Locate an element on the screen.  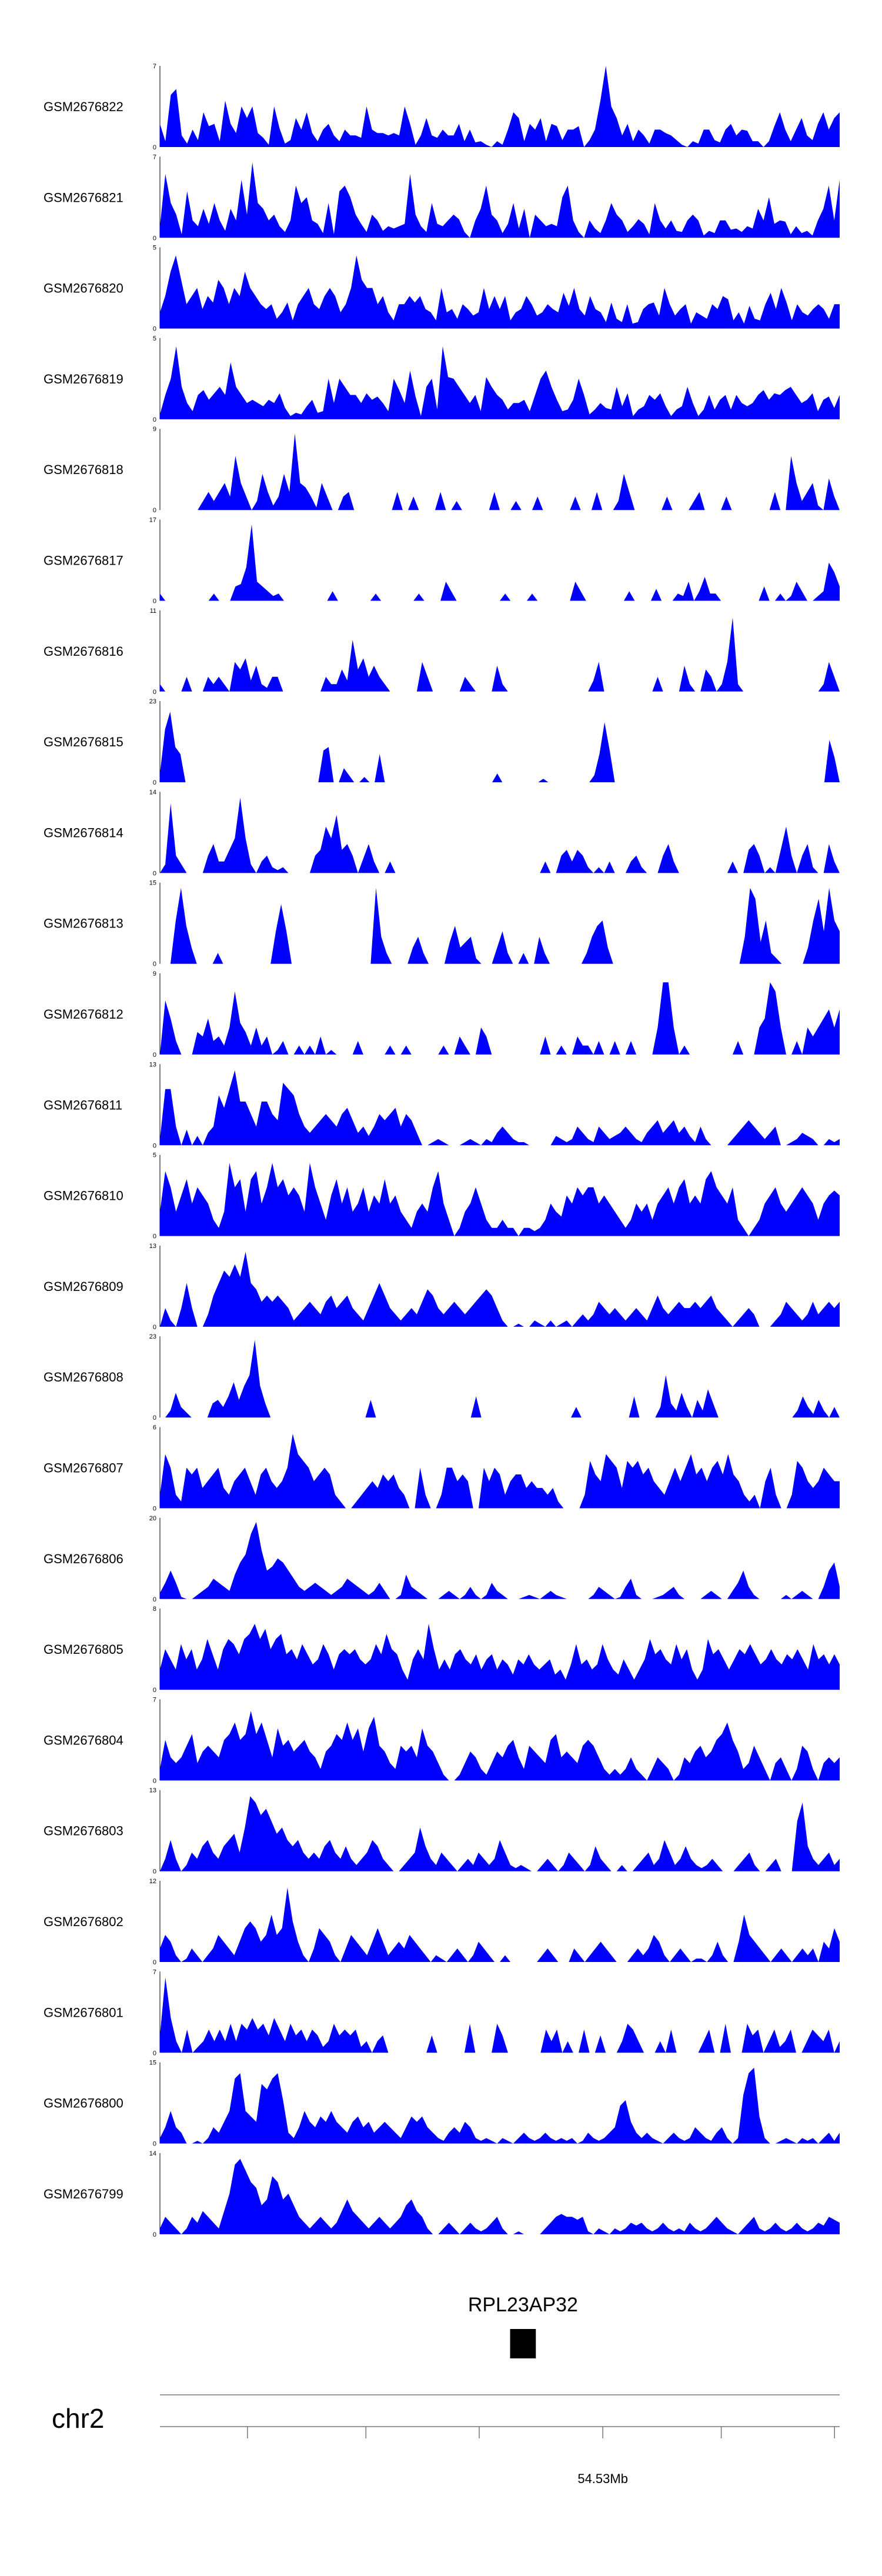
track-label: GSM2676819 is located at coordinates (83, 379).